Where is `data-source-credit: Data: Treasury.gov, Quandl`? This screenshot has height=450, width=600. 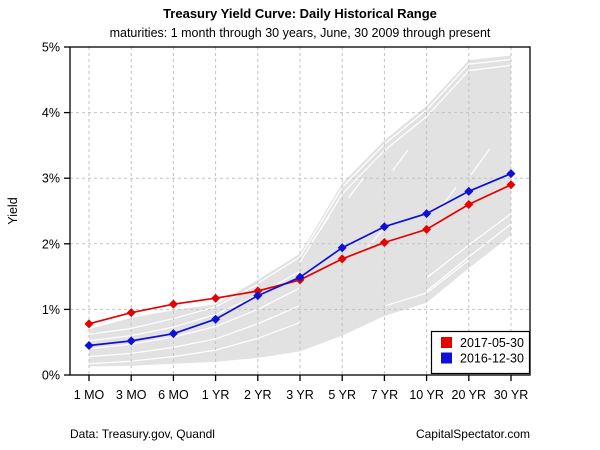 data-source-credit: Data: Treasury.gov, Quandl is located at coordinates (142, 434).